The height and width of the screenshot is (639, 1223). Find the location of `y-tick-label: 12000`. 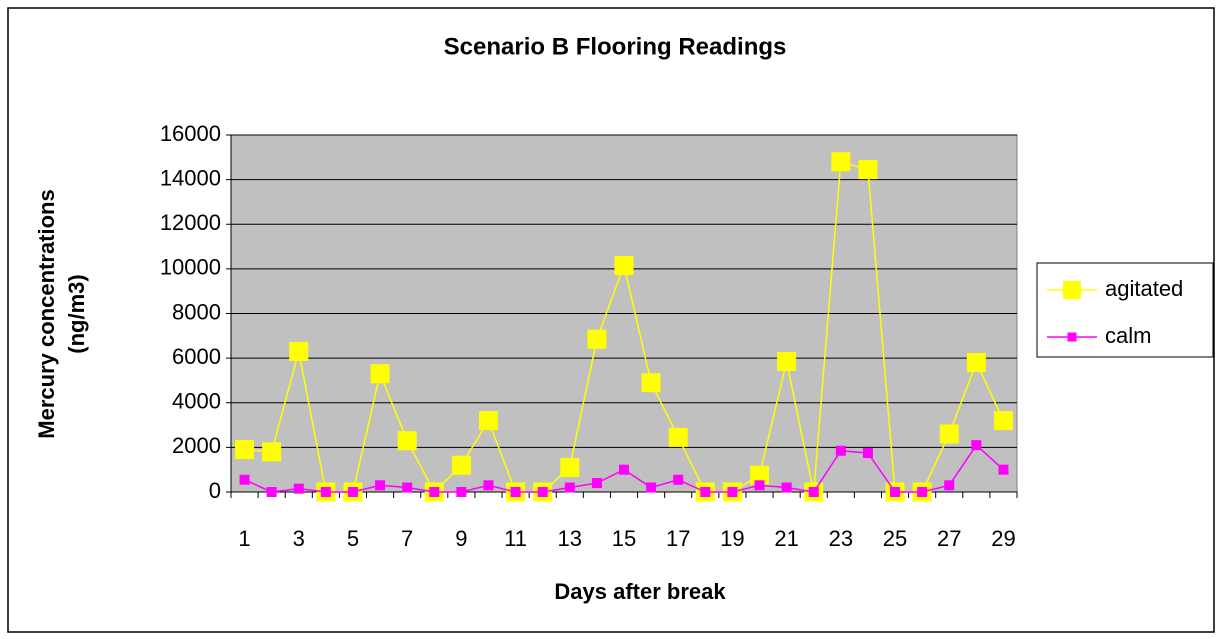

y-tick-label: 12000 is located at coordinates (190, 222).